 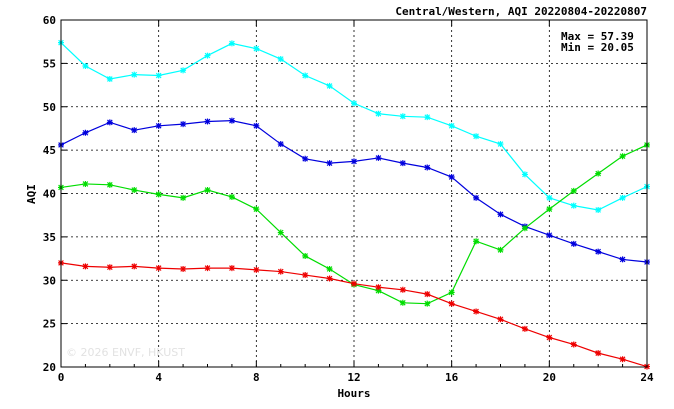 I want to click on x-tick-label: 16, so click(x=452, y=377).